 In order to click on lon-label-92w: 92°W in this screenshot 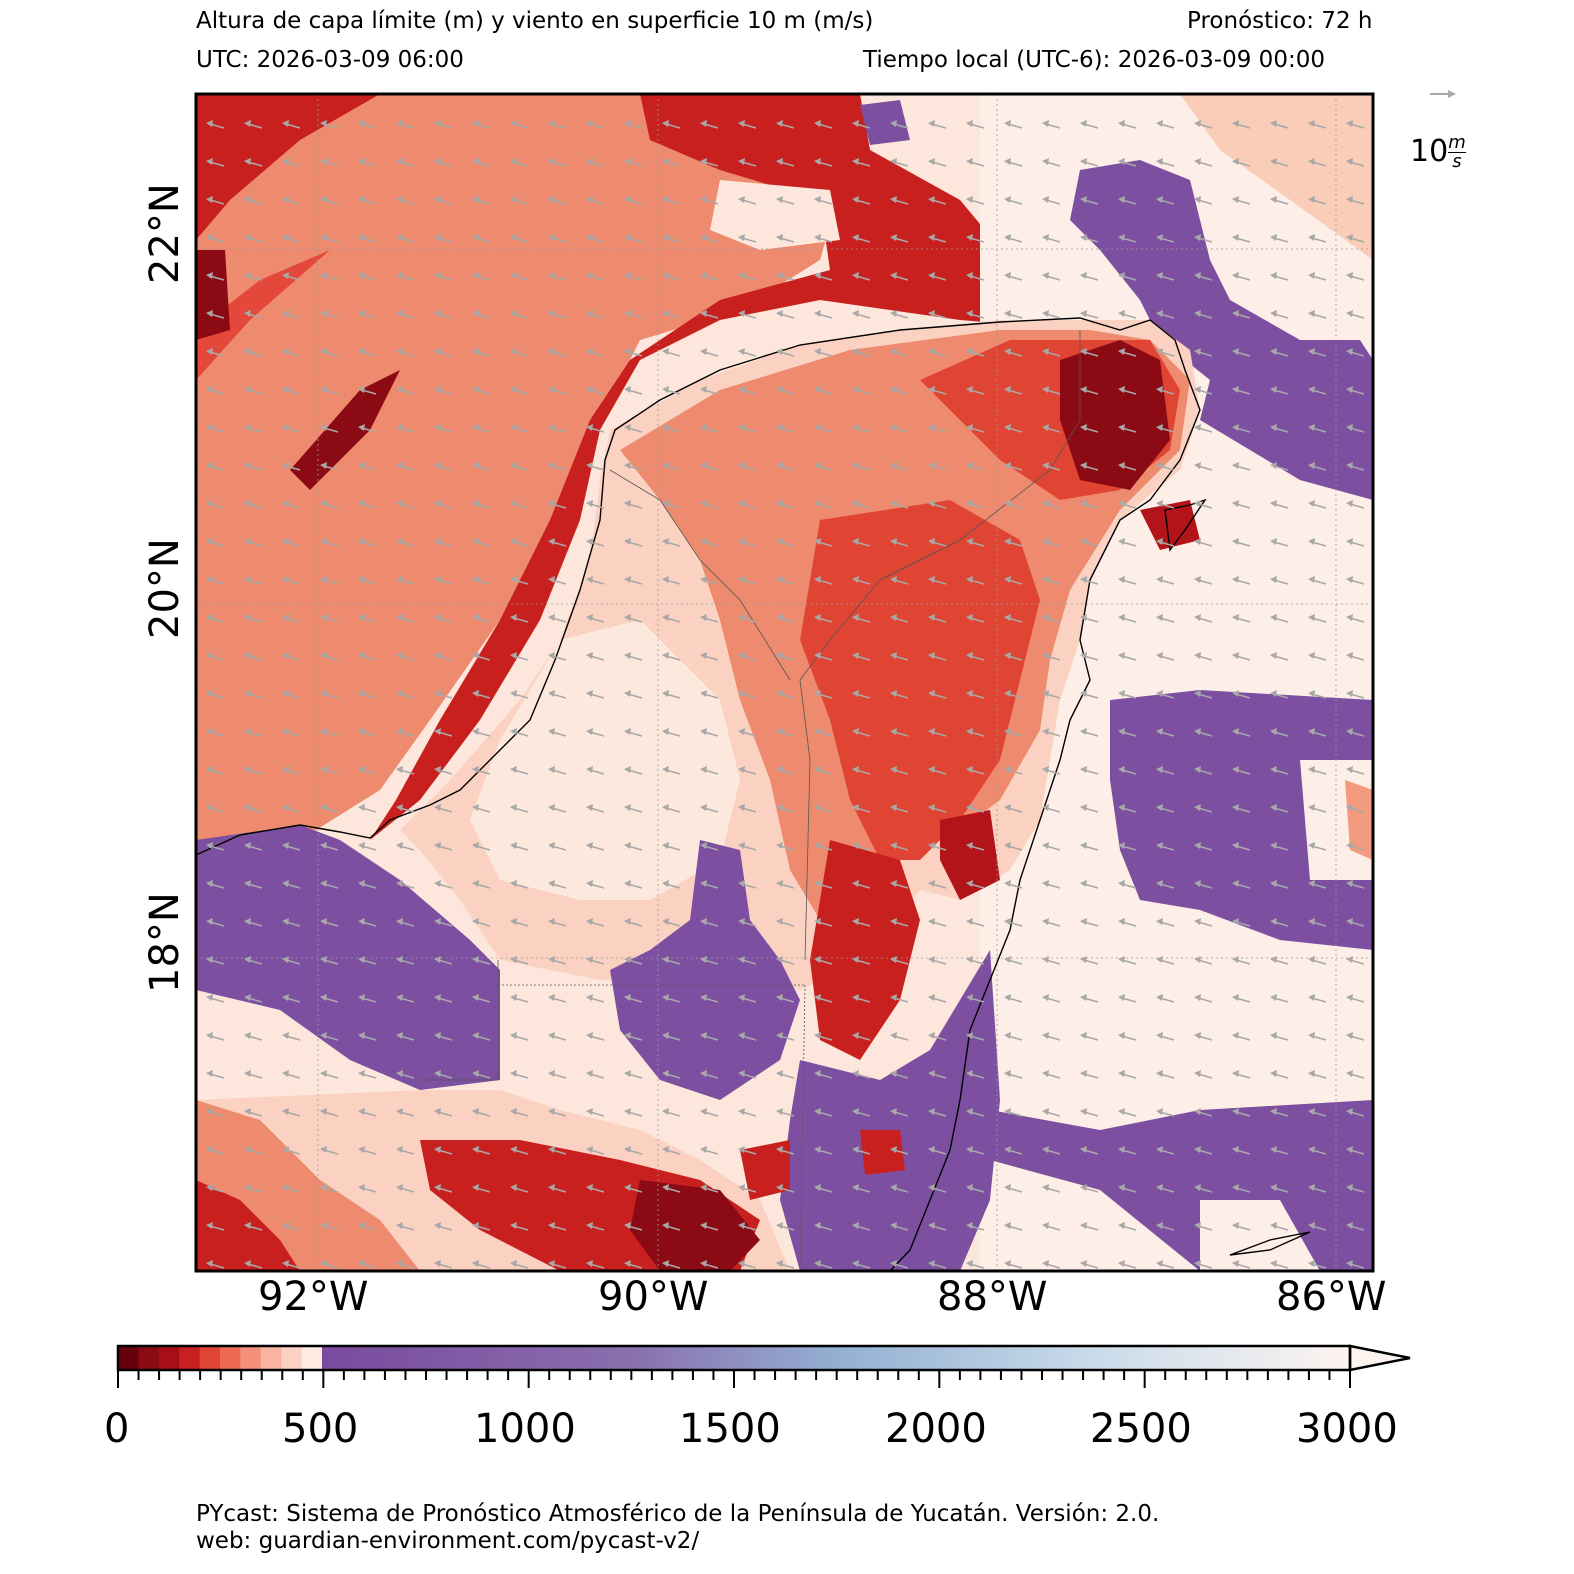, I will do `click(313, 1297)`.